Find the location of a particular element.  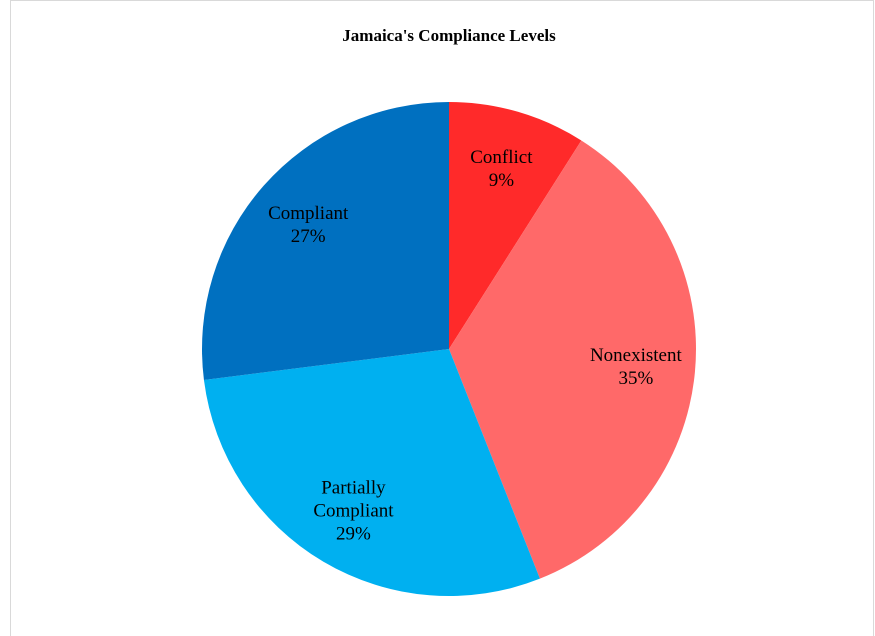

slice-label: Compliant 27% is located at coordinates (308, 225).